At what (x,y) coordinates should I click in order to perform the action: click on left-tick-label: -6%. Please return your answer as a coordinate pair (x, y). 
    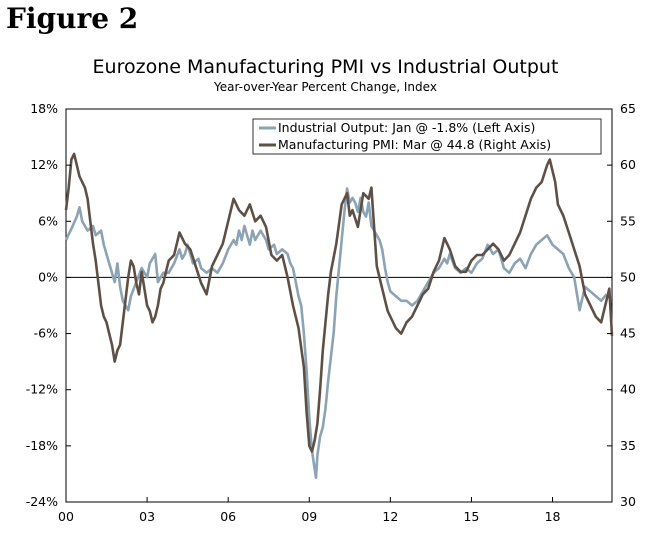
    Looking at the image, I should click on (46, 333).